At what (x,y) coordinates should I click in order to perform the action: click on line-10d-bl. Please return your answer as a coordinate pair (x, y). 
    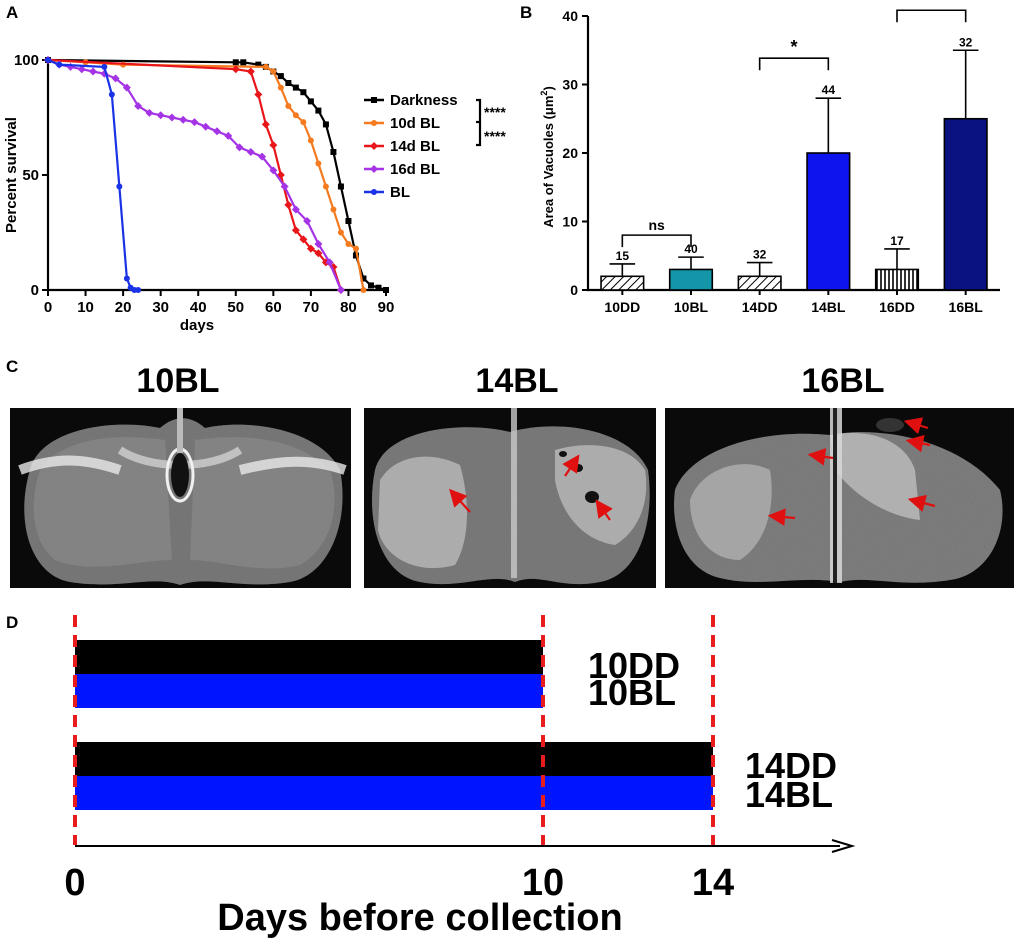
    Looking at the image, I should click on (206, 174).